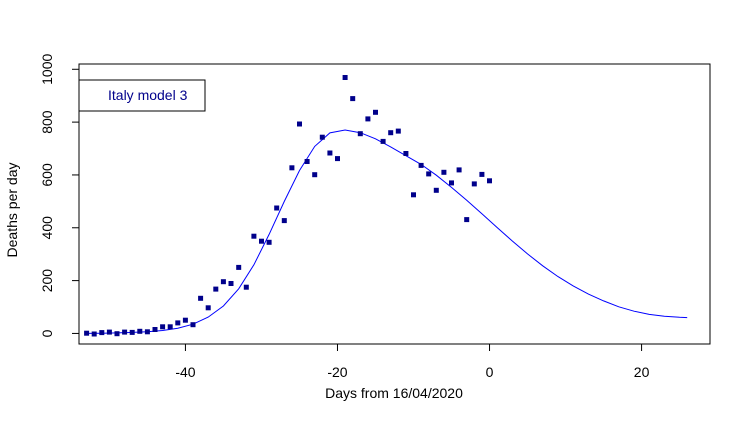 This screenshot has height=442, width=752. Describe the element at coordinates (412, 361) in the screenshot. I see `x-axis: -40 -20 0 20` at that location.